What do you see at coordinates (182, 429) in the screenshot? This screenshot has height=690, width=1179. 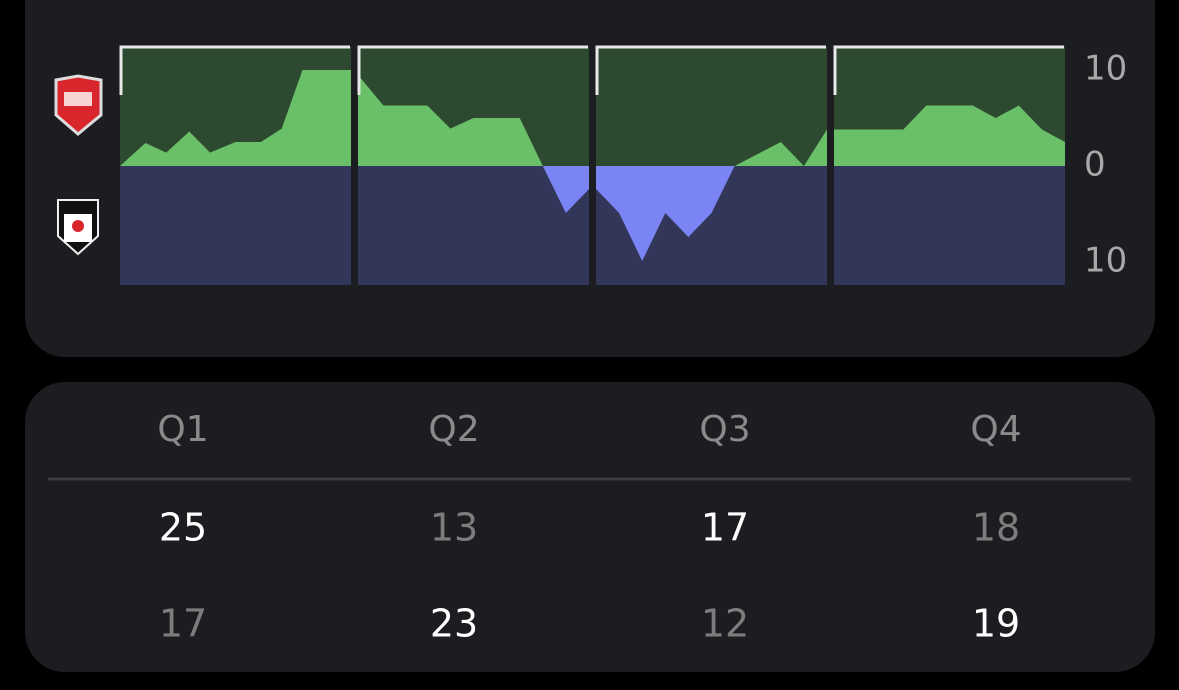 I see `quarter-label: Q1` at bounding box center [182, 429].